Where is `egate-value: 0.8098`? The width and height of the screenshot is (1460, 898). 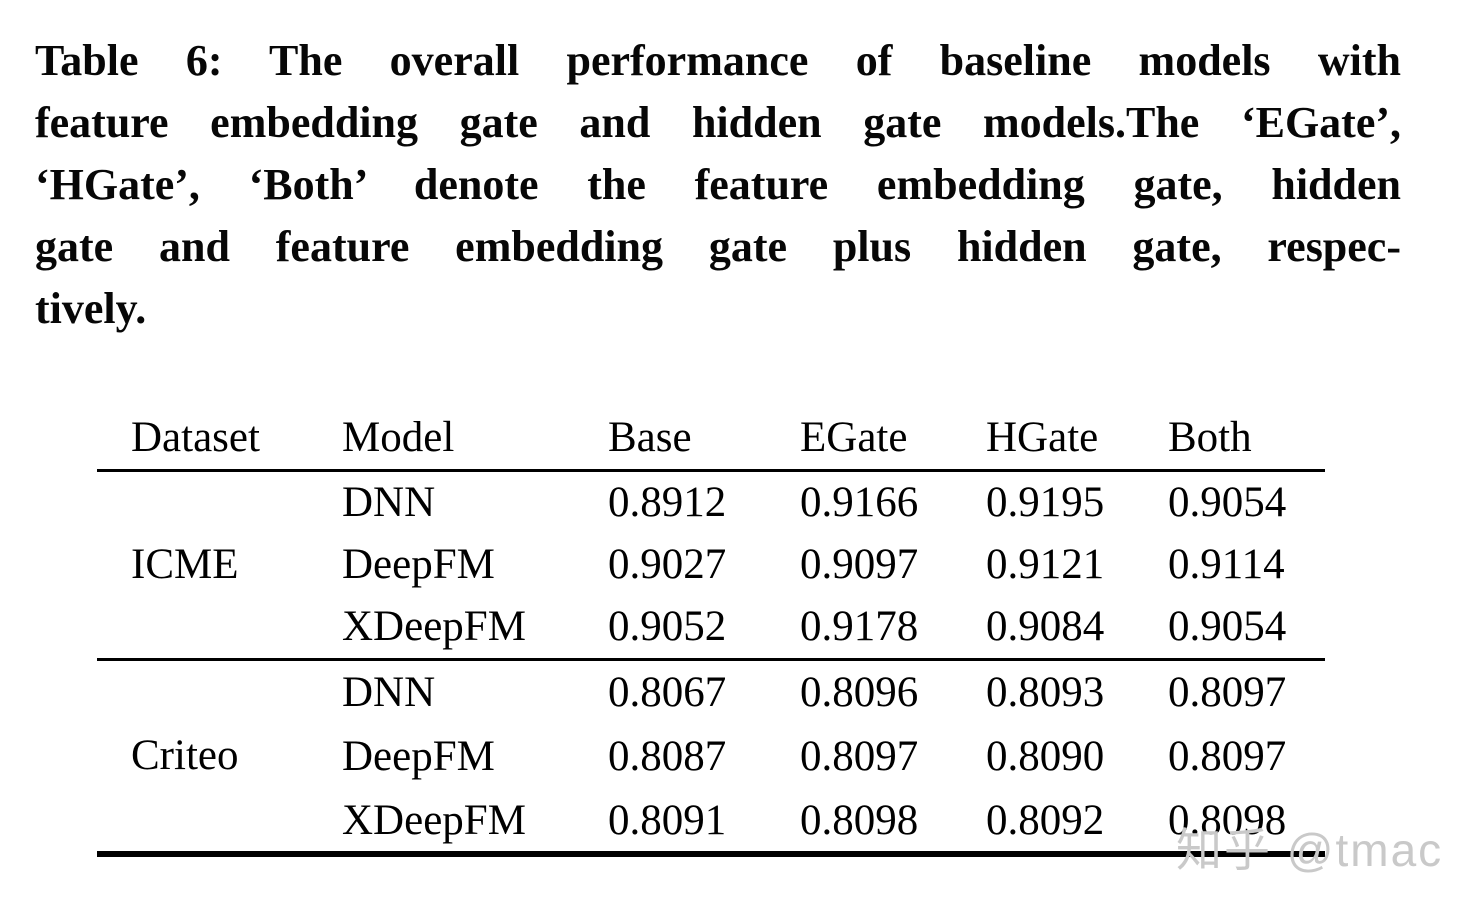 egate-value: 0.8098 is located at coordinates (893, 823).